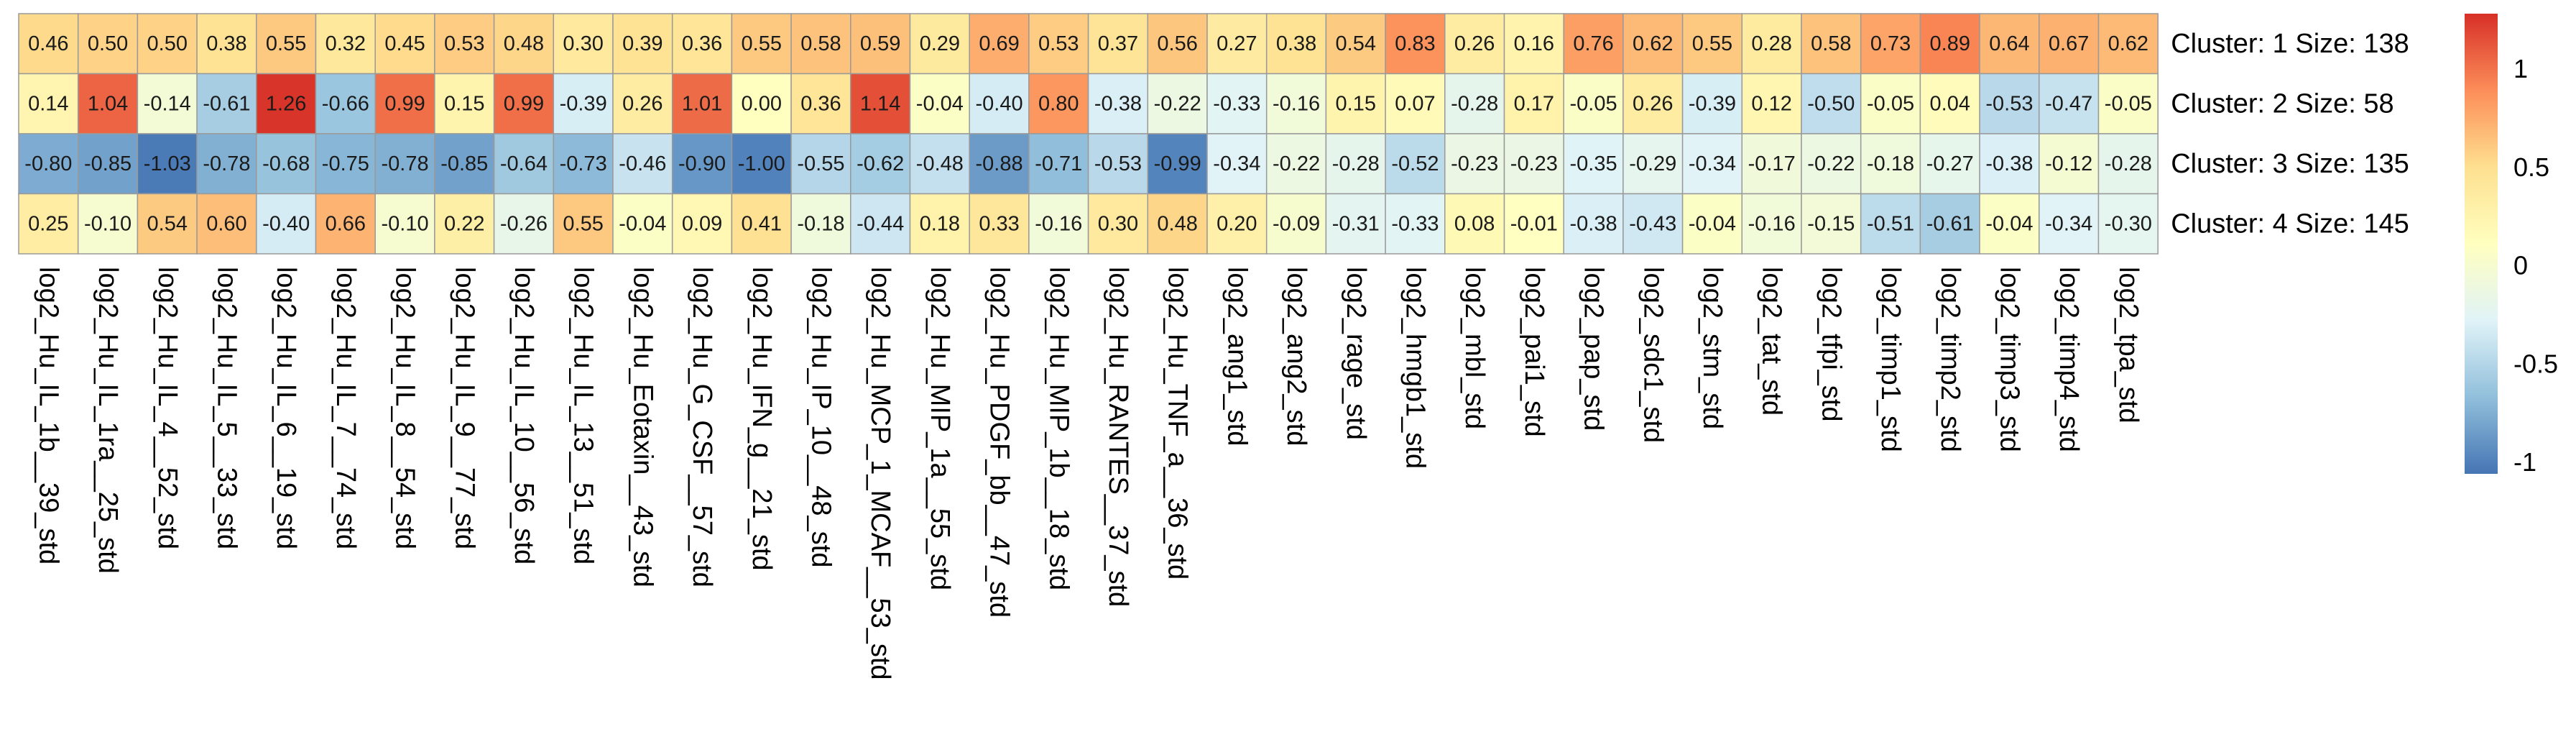 The width and height of the screenshot is (2576, 737). I want to click on cell-value-label: -0.78, so click(226, 163).